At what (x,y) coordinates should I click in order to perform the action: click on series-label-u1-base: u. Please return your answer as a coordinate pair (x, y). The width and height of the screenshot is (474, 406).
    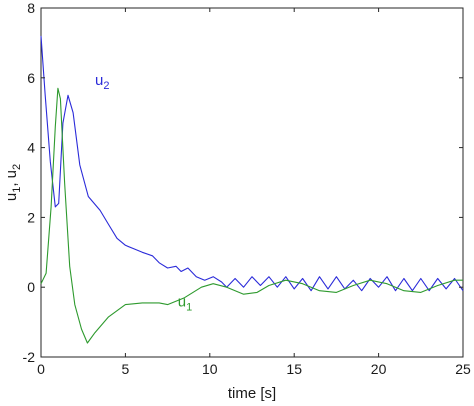
    Looking at the image, I should click on (182, 301).